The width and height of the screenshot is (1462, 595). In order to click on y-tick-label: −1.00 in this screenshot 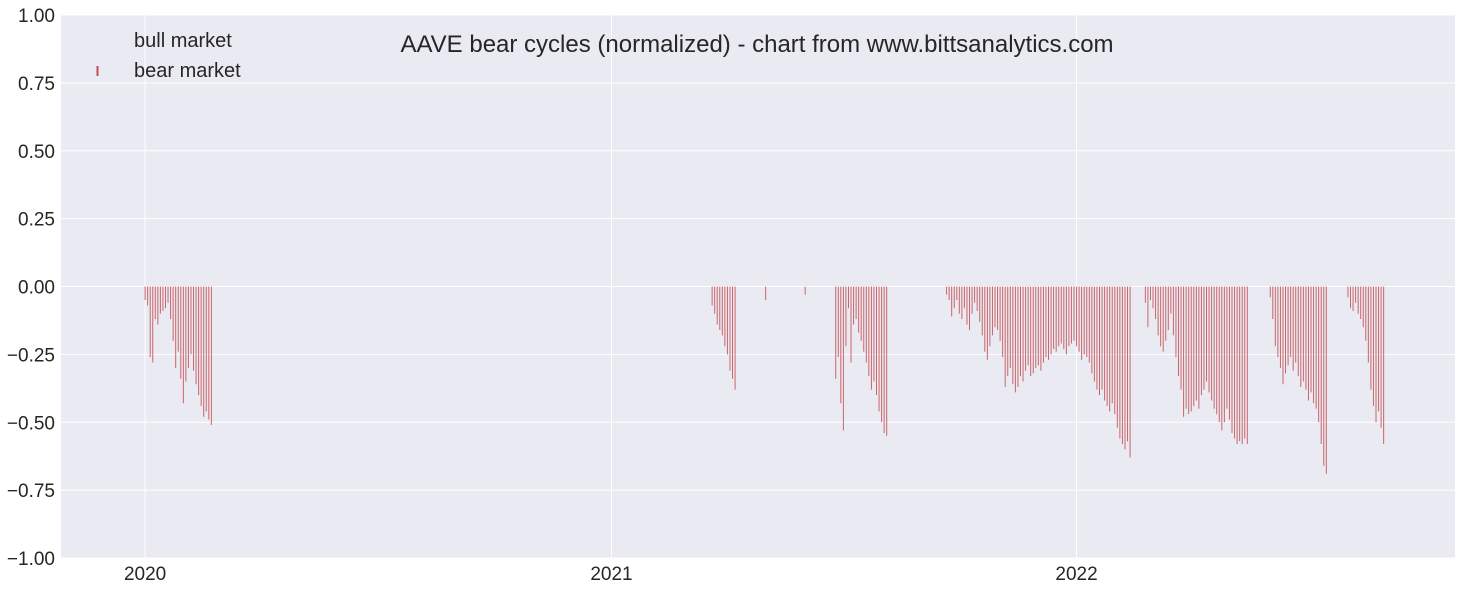, I will do `click(31, 559)`.